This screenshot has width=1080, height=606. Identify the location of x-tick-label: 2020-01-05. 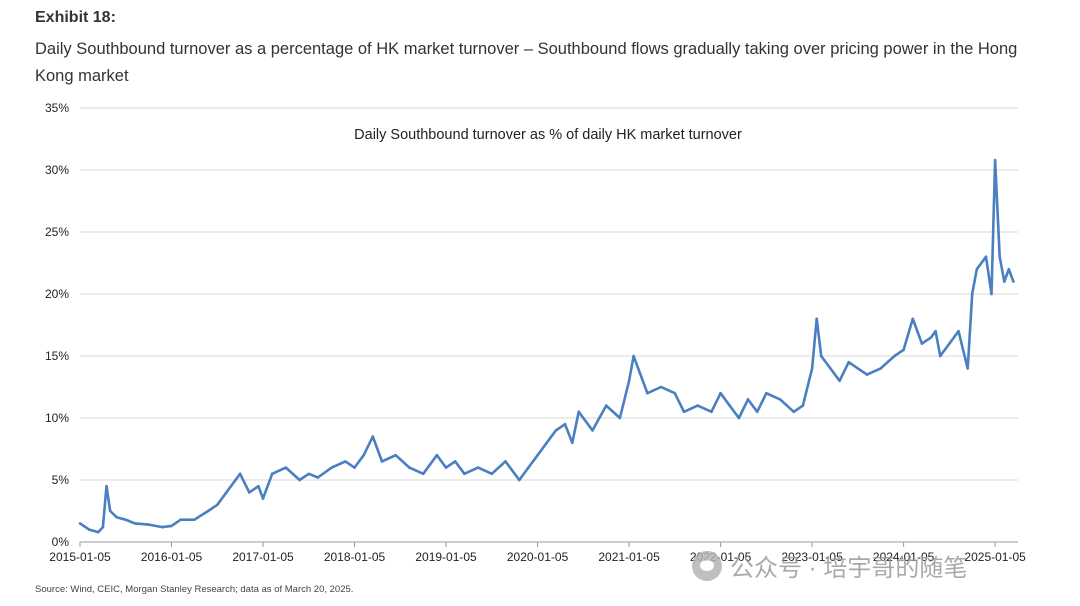
(538, 557).